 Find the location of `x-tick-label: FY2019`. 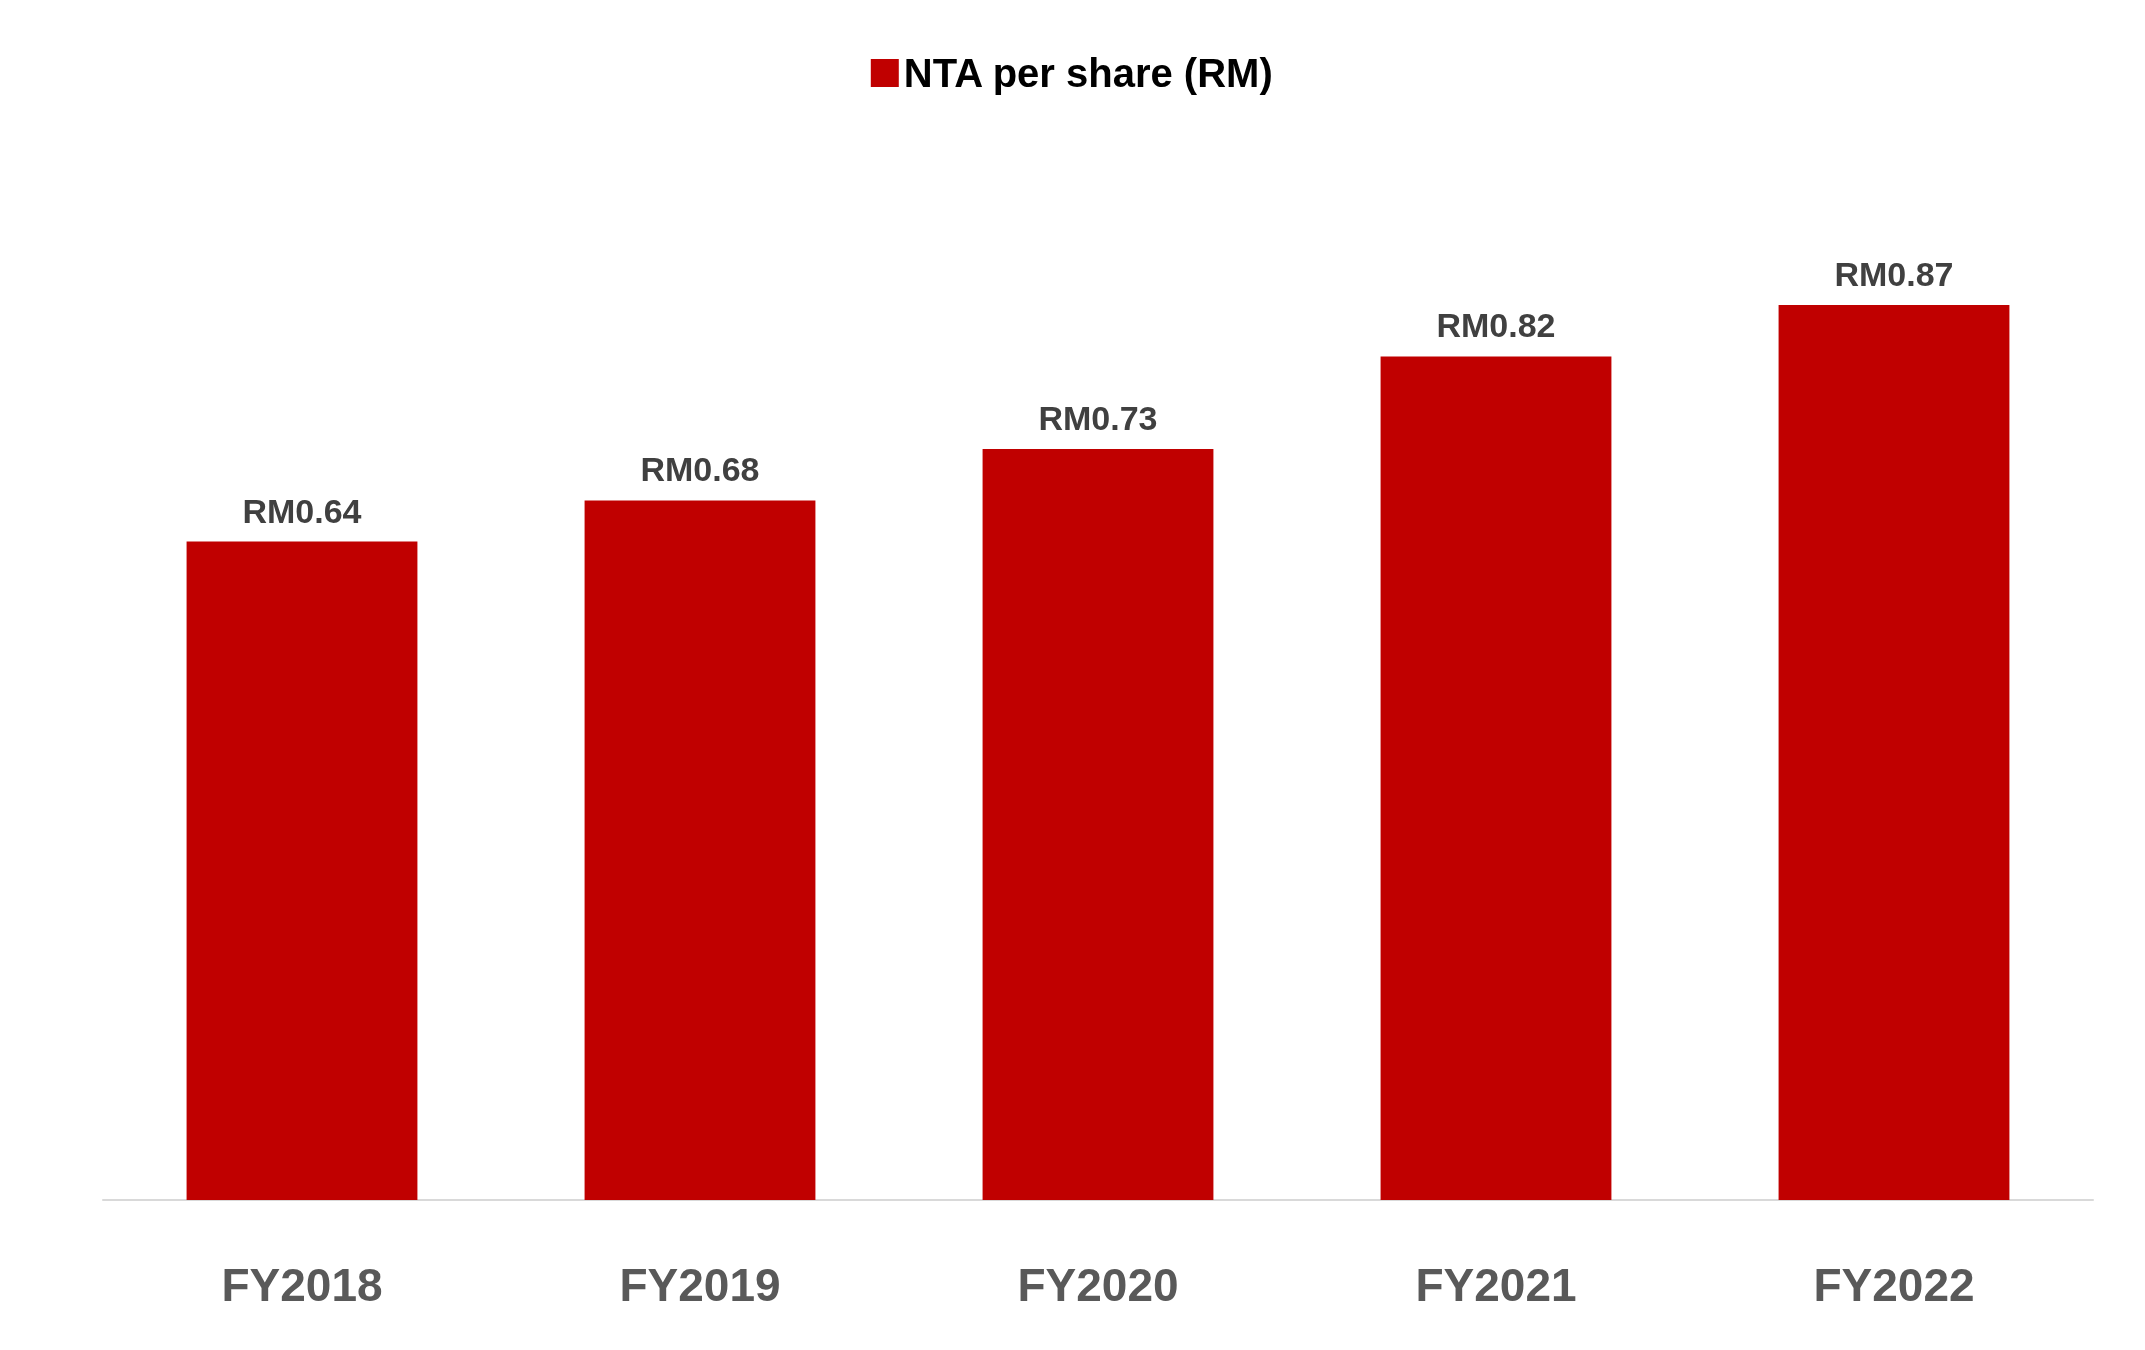

x-tick-label: FY2019 is located at coordinates (700, 1285).